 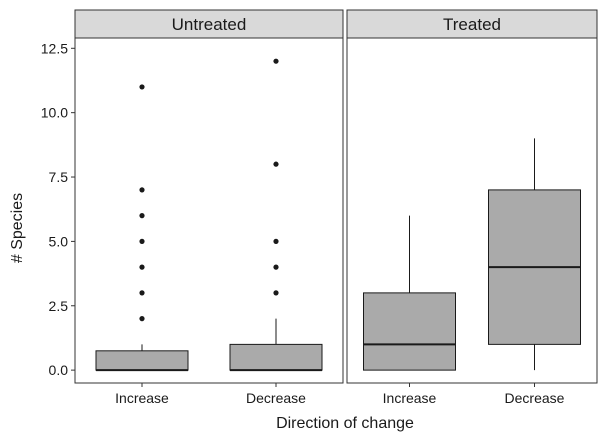 What do you see at coordinates (59, 306) in the screenshot?
I see `y-tick-label: 2.5` at bounding box center [59, 306].